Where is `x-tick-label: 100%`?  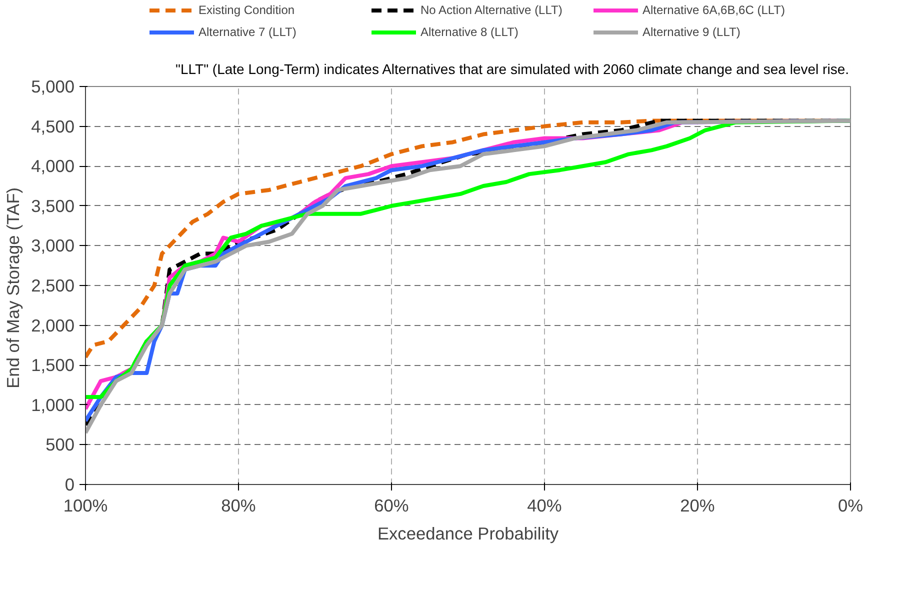
x-tick-label: 100% is located at coordinates (85, 506).